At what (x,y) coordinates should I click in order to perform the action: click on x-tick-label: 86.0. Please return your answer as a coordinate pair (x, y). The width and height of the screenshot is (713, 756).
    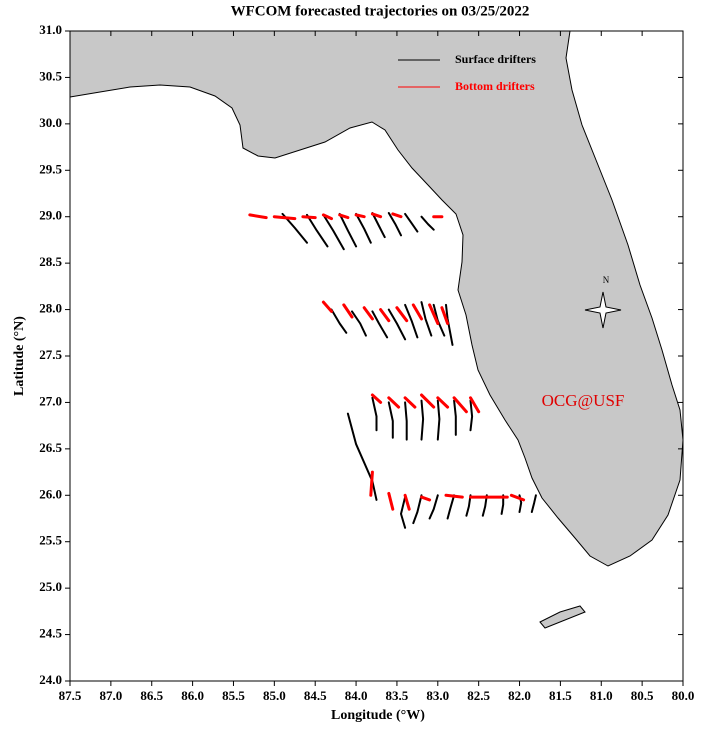
    Looking at the image, I should click on (192, 695).